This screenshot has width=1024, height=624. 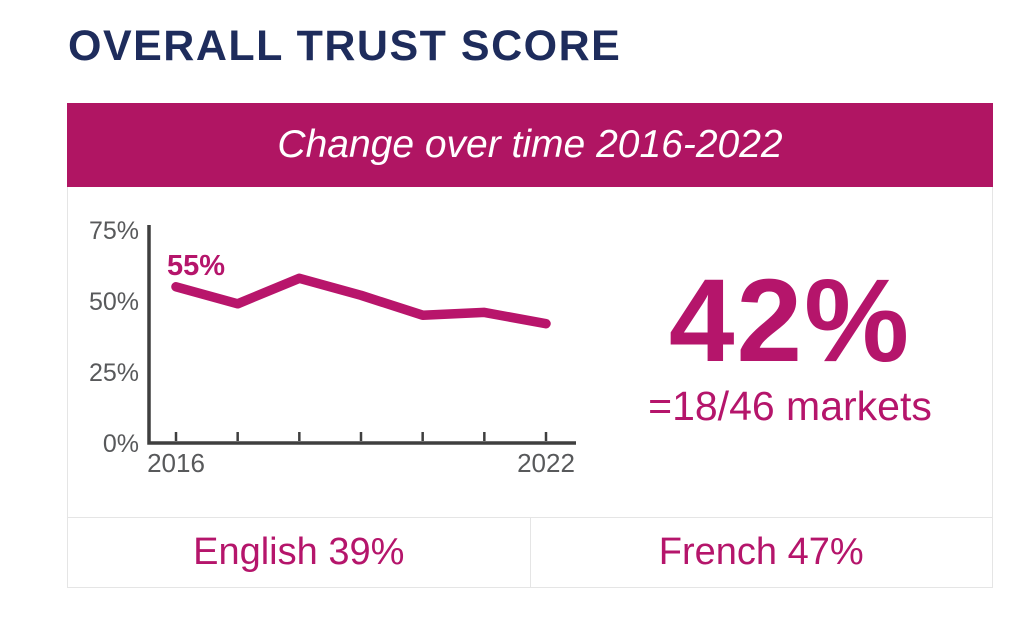 What do you see at coordinates (790, 405) in the screenshot?
I see `trust-score-market-rank: =18/46 markets` at bounding box center [790, 405].